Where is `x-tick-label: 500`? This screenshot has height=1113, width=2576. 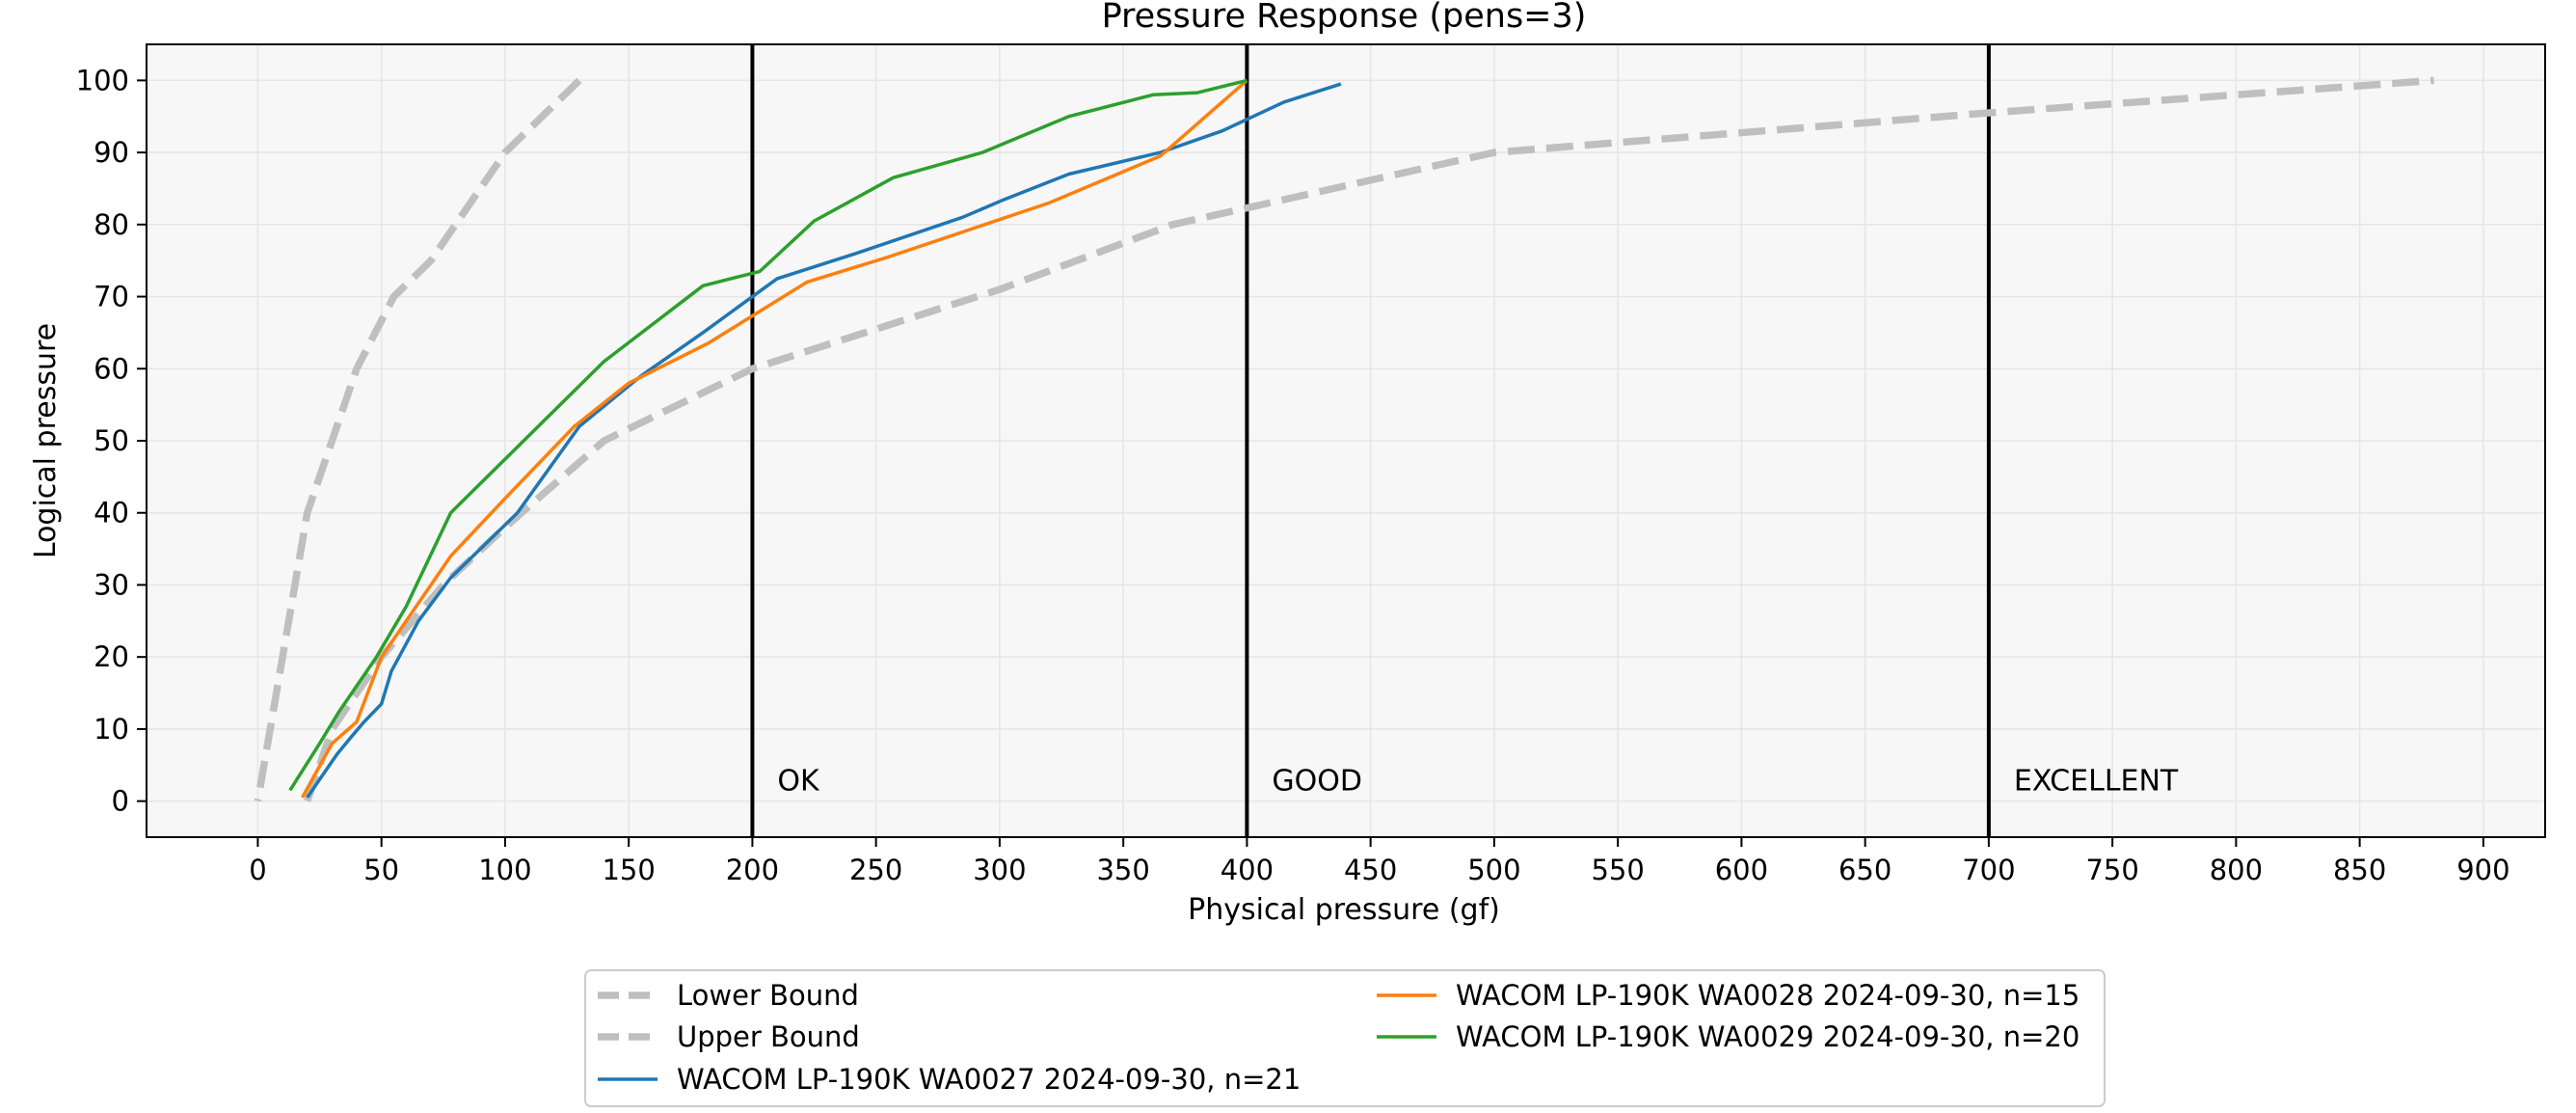 x-tick-label: 500 is located at coordinates (1494, 870).